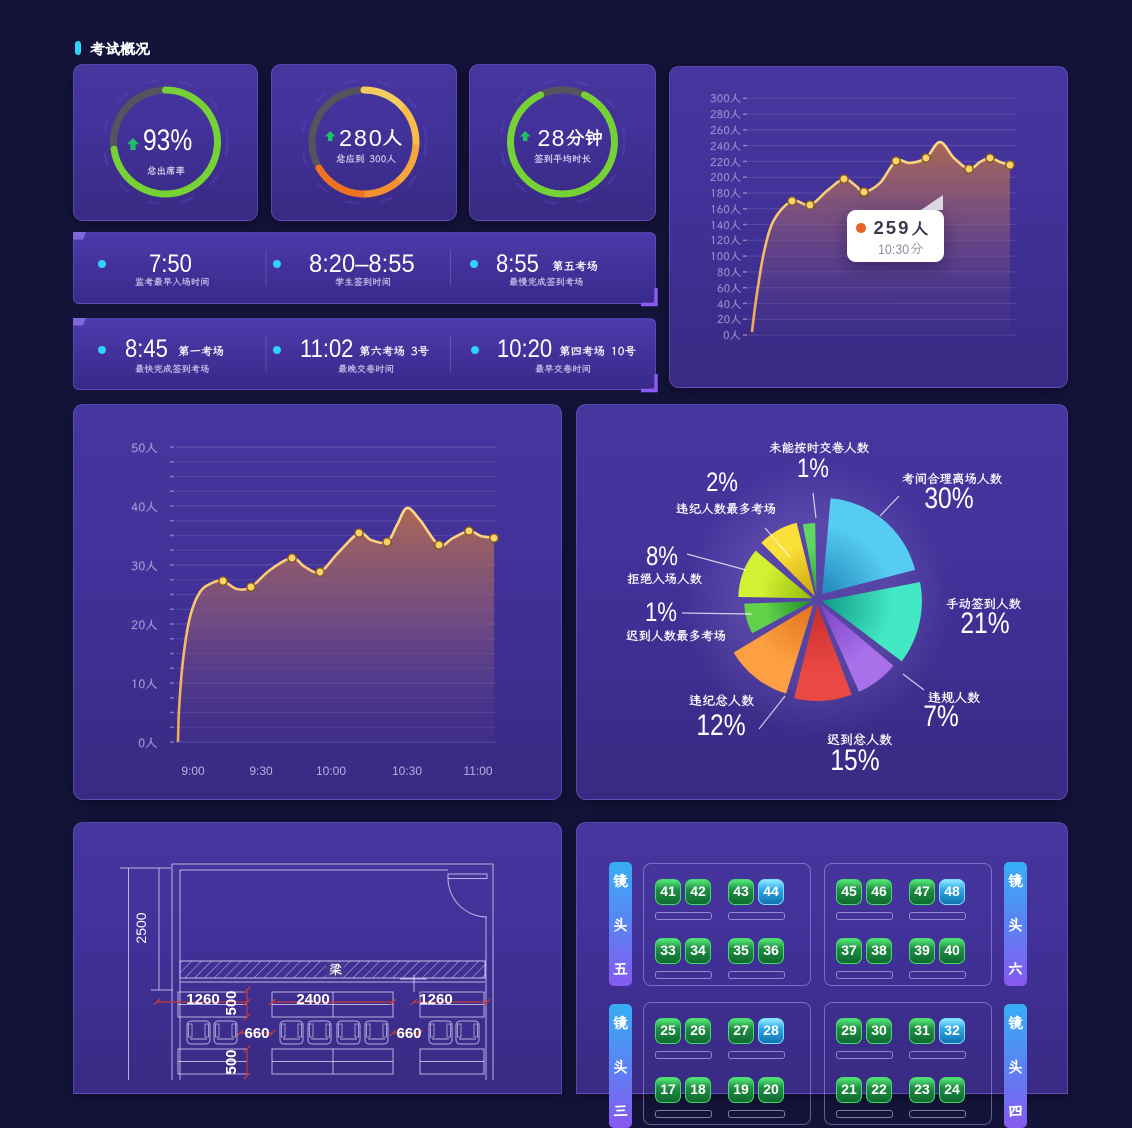  What do you see at coordinates (141, 927) in the screenshot?
I see `svg-text: 2500` at bounding box center [141, 927].